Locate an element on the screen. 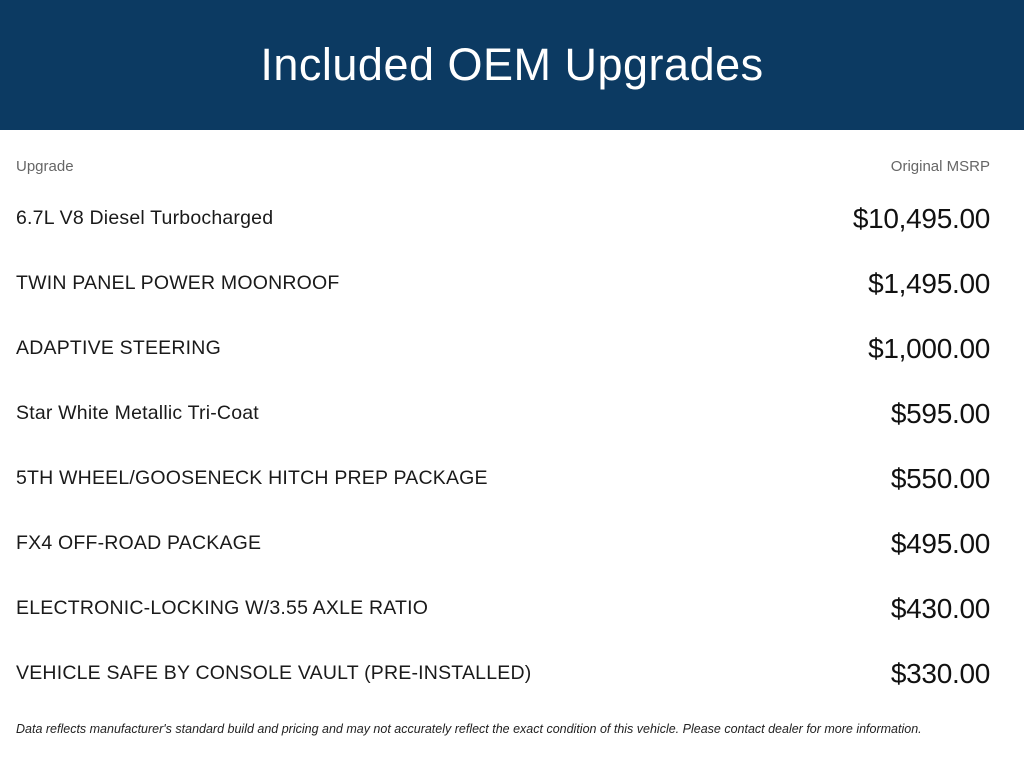  table-row: TWIN PANEL POWER MOONROOF $1,495.00 is located at coordinates (503, 283).